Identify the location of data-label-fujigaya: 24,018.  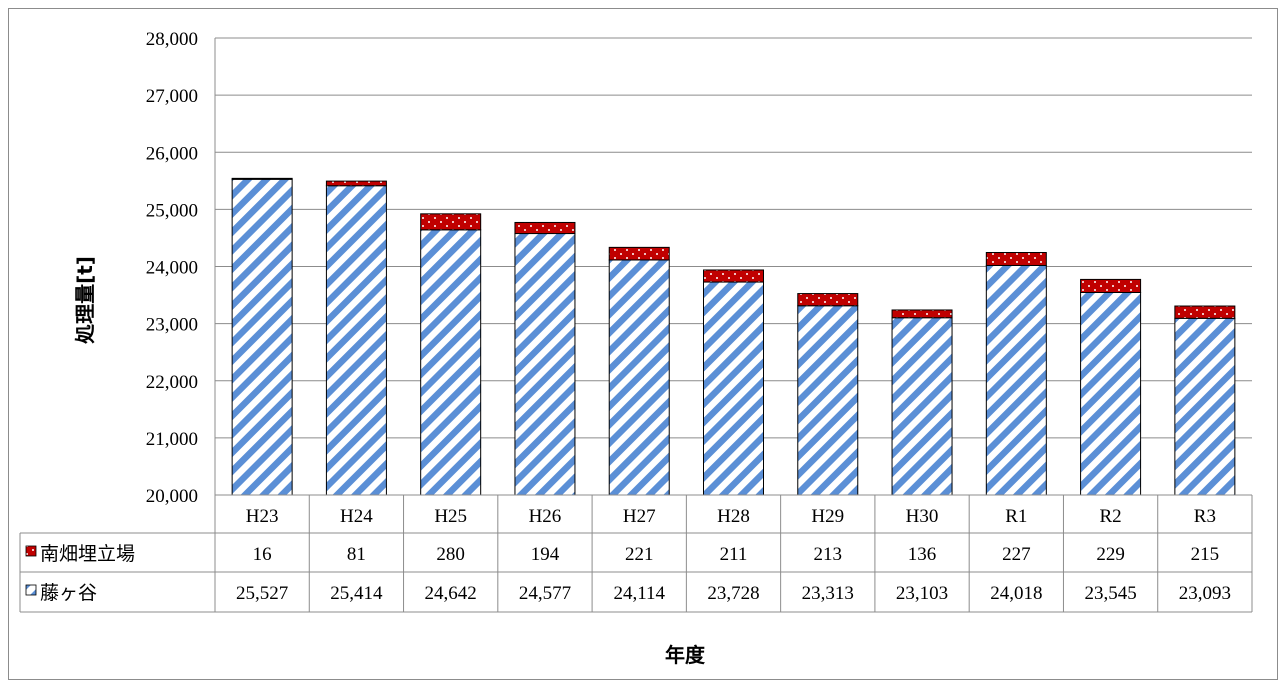
(1016, 593).